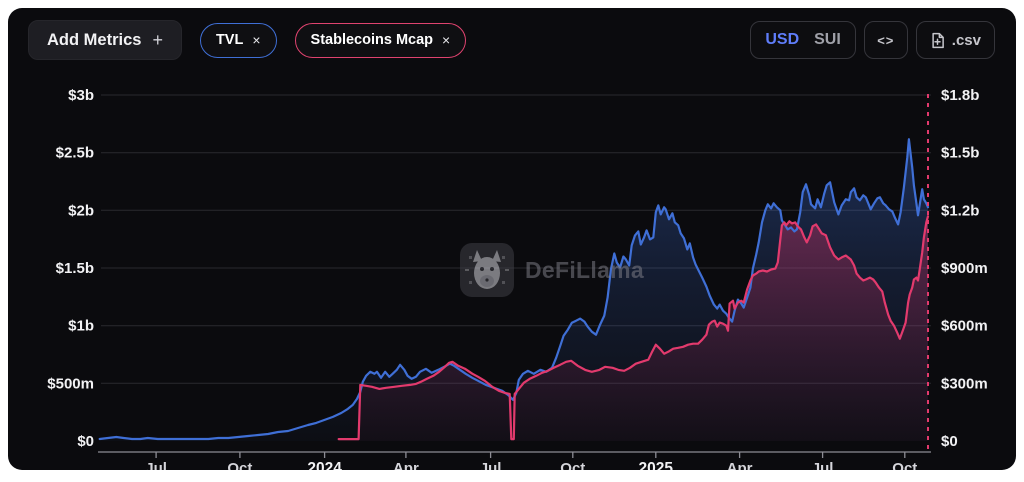 Image resolution: width=1024 pixels, height=482 pixels. What do you see at coordinates (81, 95) in the screenshot?
I see `y-axis-label-left: $3b` at bounding box center [81, 95].